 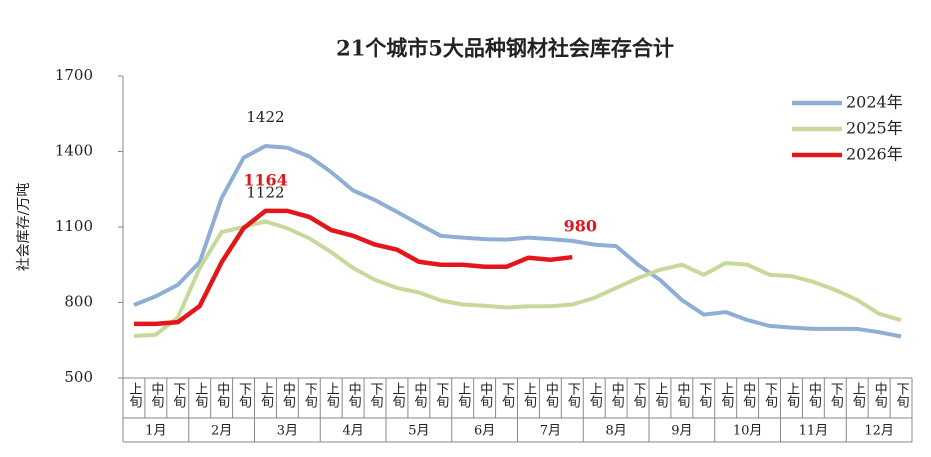 What do you see at coordinates (78, 302) in the screenshot?
I see `y-tick-label: 800` at bounding box center [78, 302].